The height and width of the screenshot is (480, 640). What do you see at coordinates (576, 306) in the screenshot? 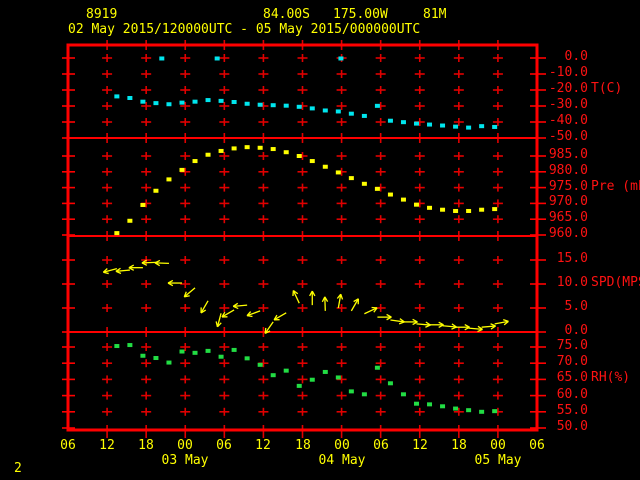
I see `wind-tick-label: 5.0` at bounding box center [576, 306].